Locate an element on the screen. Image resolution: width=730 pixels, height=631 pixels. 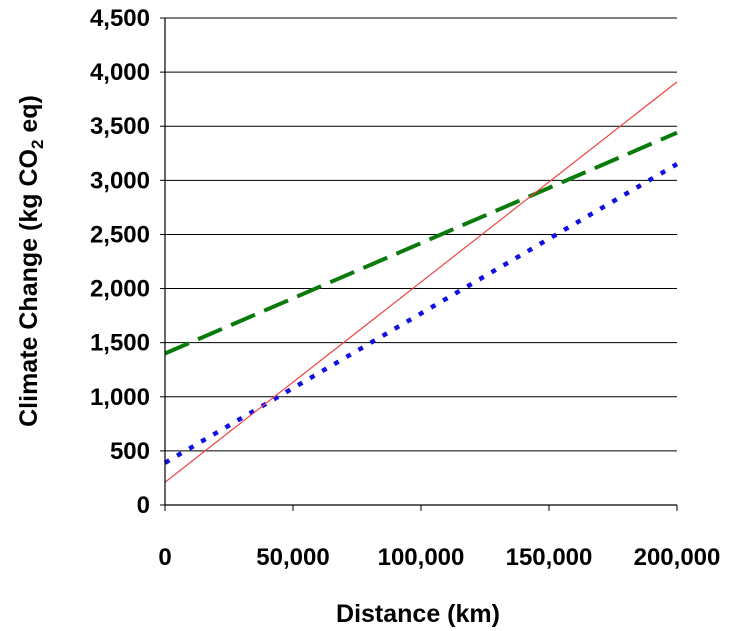
y-tick-label: 2,000 is located at coordinates (120, 289).